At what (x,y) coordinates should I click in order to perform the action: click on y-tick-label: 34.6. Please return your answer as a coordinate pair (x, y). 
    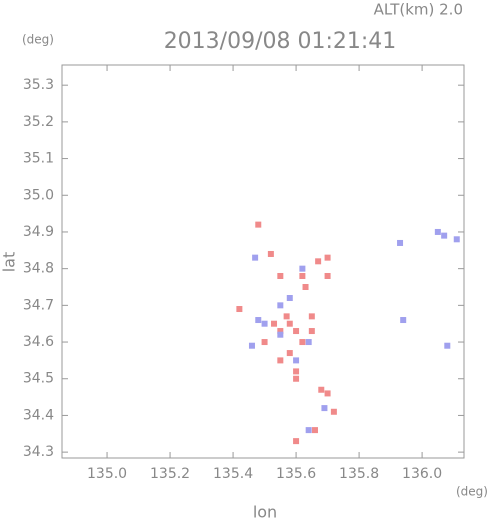
    Looking at the image, I should click on (38, 342).